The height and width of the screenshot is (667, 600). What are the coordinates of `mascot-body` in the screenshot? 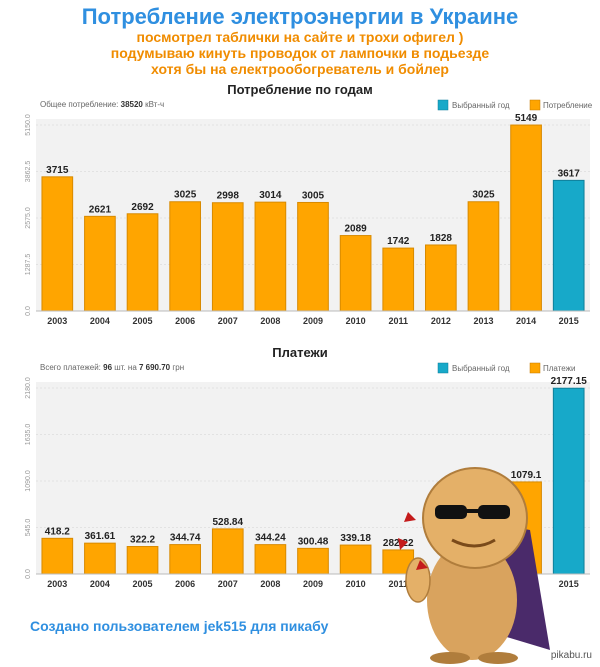 It's located at (472, 600).